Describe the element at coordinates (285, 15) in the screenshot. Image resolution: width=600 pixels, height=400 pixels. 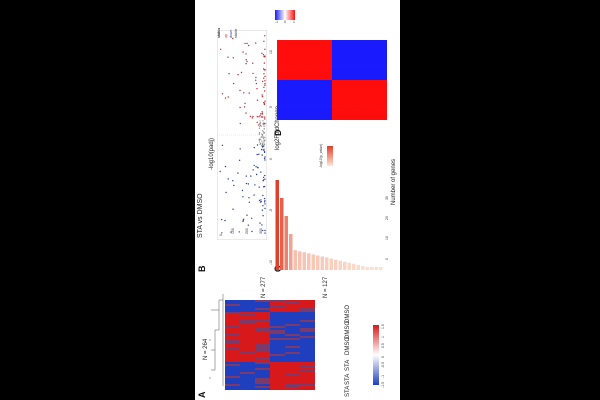
I see `panel-d-colorbar` at that location.